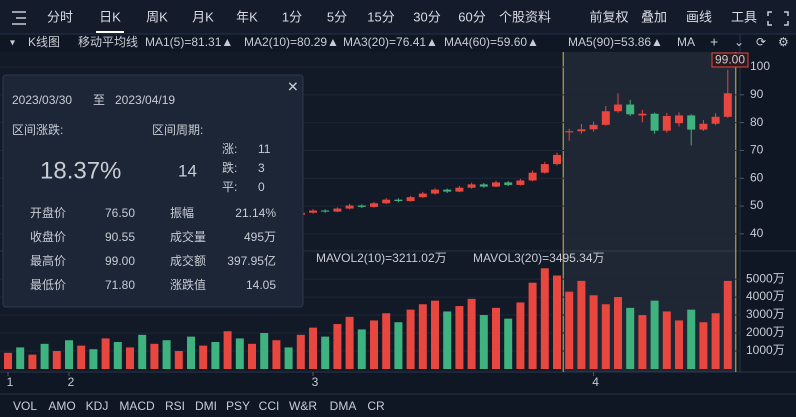 This screenshot has height=417, width=796. Describe the element at coordinates (110, 16) in the screenshot. I see `toolbar-tab: 日K` at that location.